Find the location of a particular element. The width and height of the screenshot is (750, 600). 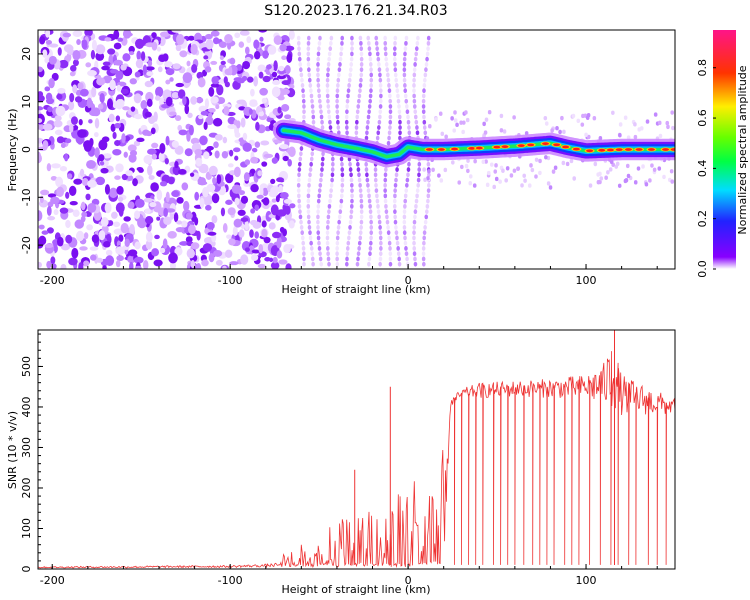

snr-xtick-label: 0 is located at coordinates (408, 580).